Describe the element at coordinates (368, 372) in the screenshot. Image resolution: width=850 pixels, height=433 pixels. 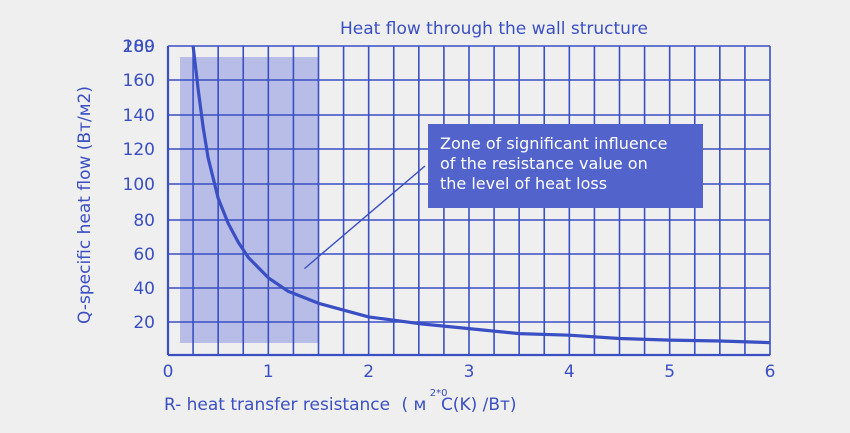
I see `x-tick-label: 2` at that location.